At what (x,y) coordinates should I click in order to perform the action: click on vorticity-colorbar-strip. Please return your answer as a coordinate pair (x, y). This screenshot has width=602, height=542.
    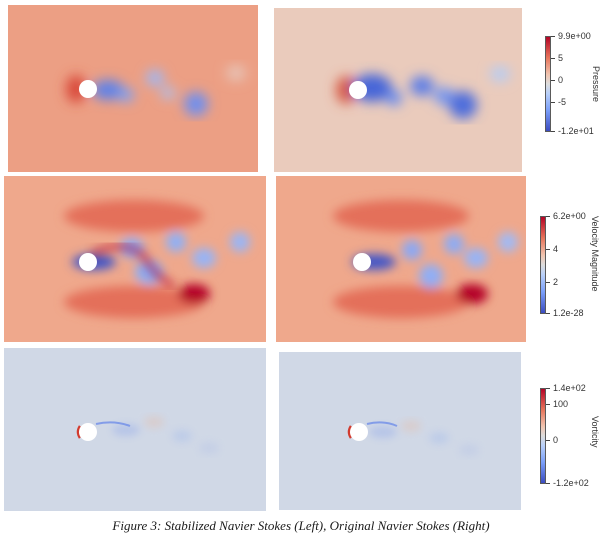
    Looking at the image, I should click on (543, 436).